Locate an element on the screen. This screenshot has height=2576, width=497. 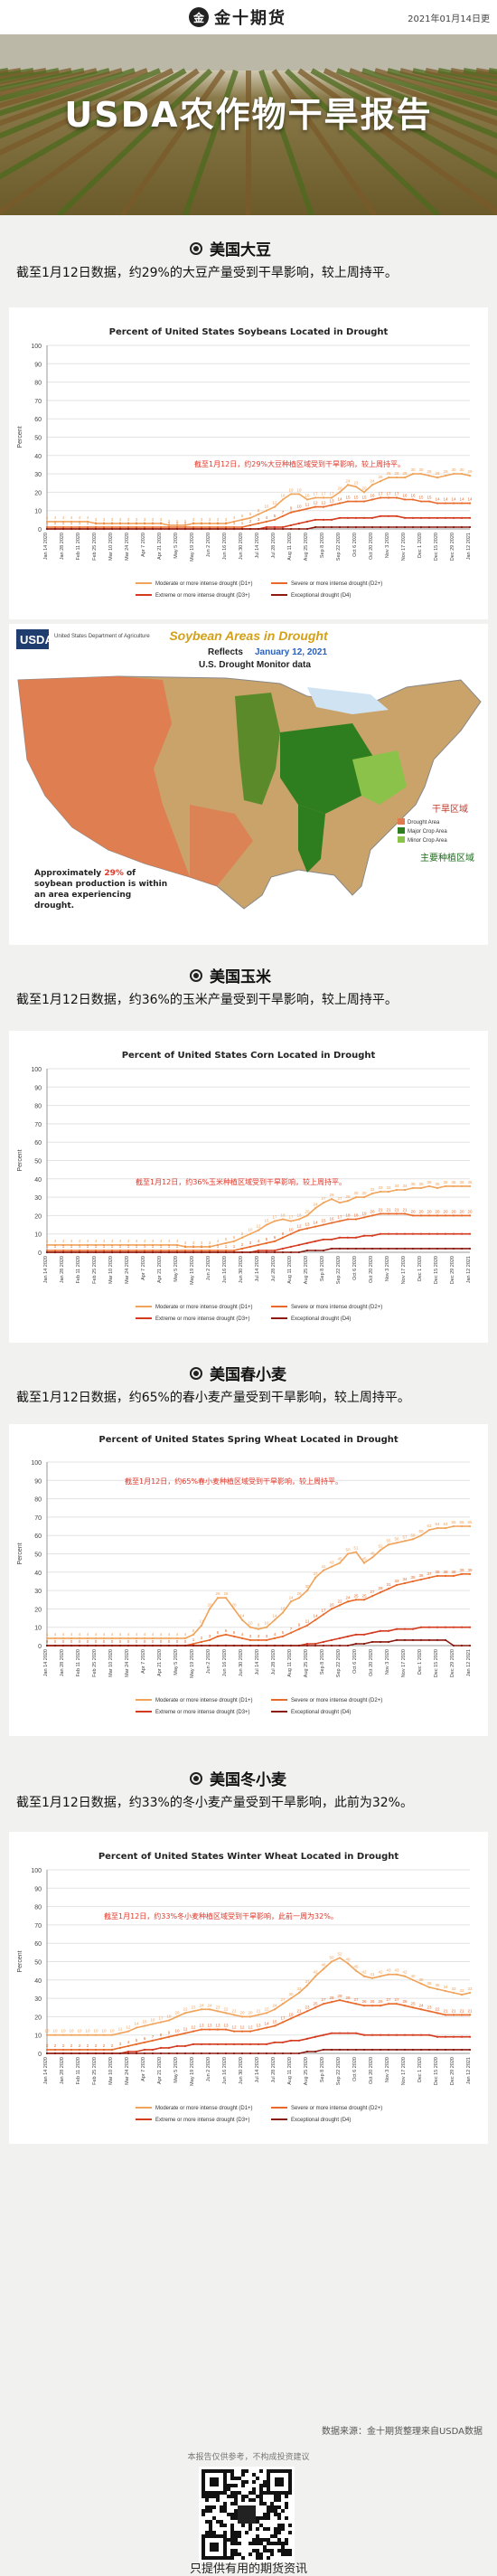
qr-code is located at coordinates (247, 2514).